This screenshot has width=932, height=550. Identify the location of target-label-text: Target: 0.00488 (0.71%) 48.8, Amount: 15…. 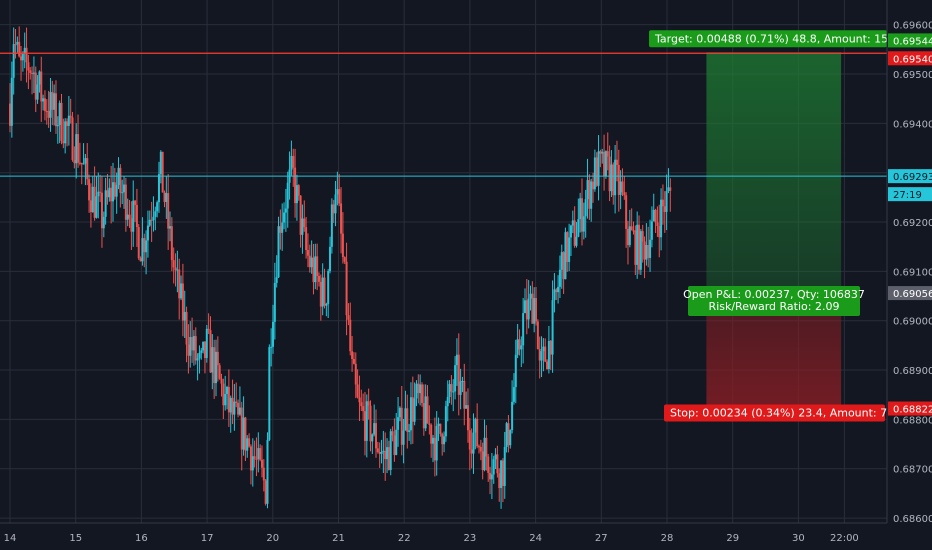
(783, 38).